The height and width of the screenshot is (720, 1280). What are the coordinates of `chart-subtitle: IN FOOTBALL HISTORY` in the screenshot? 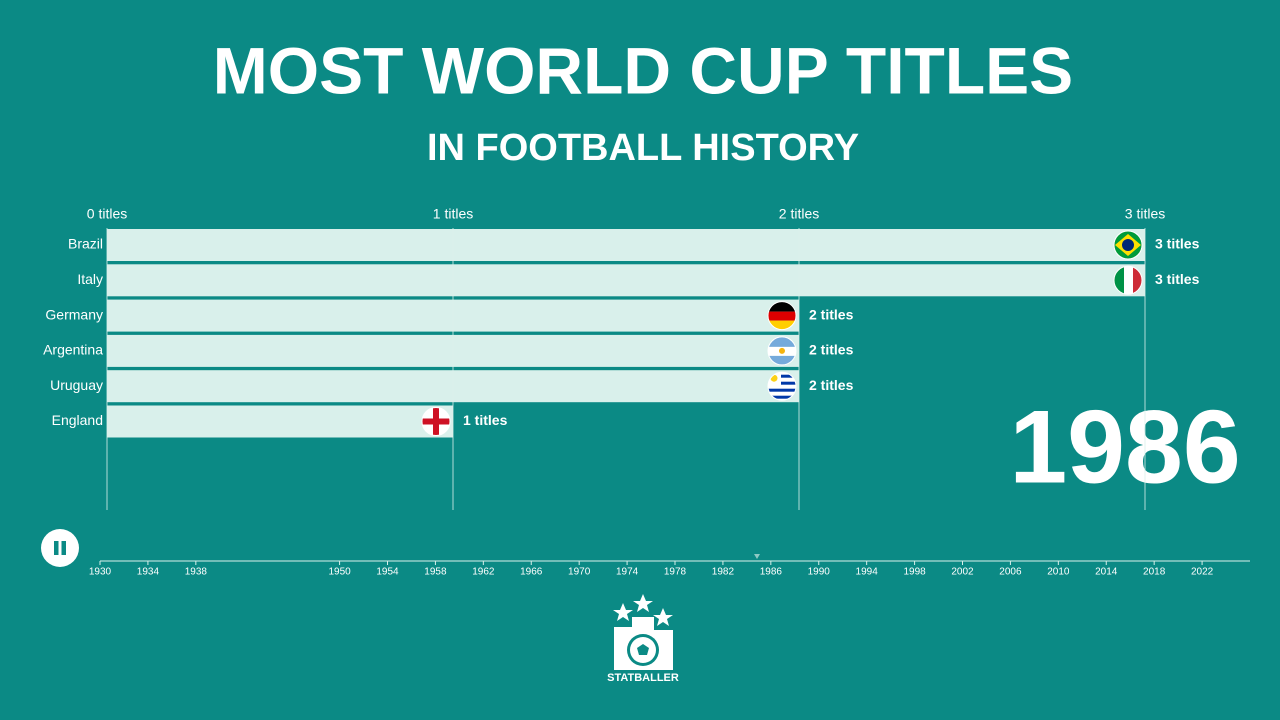 It's located at (643, 148).